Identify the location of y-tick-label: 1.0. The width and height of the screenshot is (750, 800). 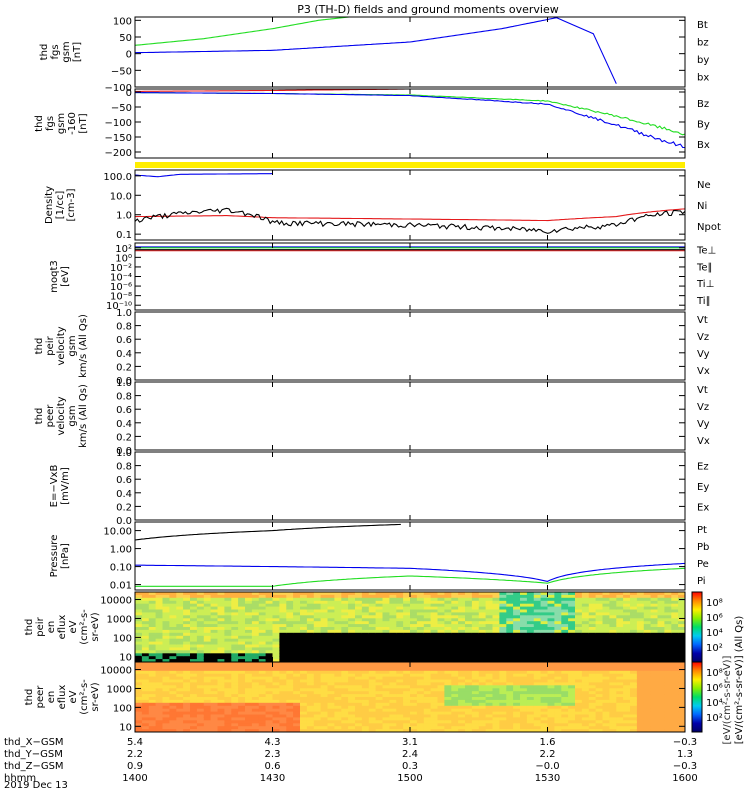
(124, 216).